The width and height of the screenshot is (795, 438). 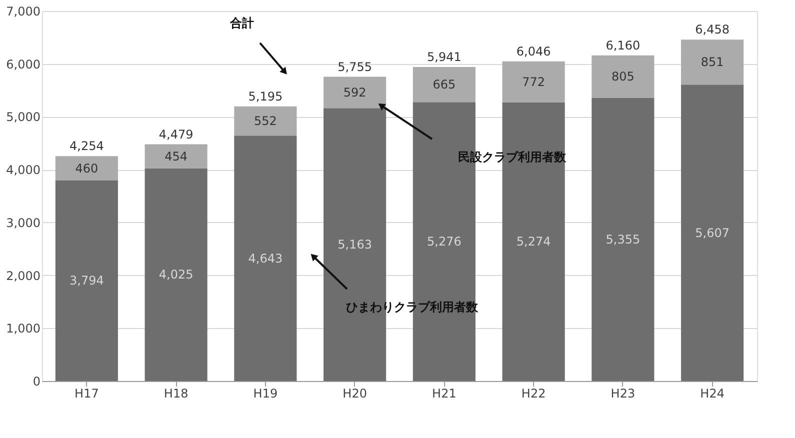 What do you see at coordinates (444, 57) in the screenshot?
I see `total-label: 5,941` at bounding box center [444, 57].